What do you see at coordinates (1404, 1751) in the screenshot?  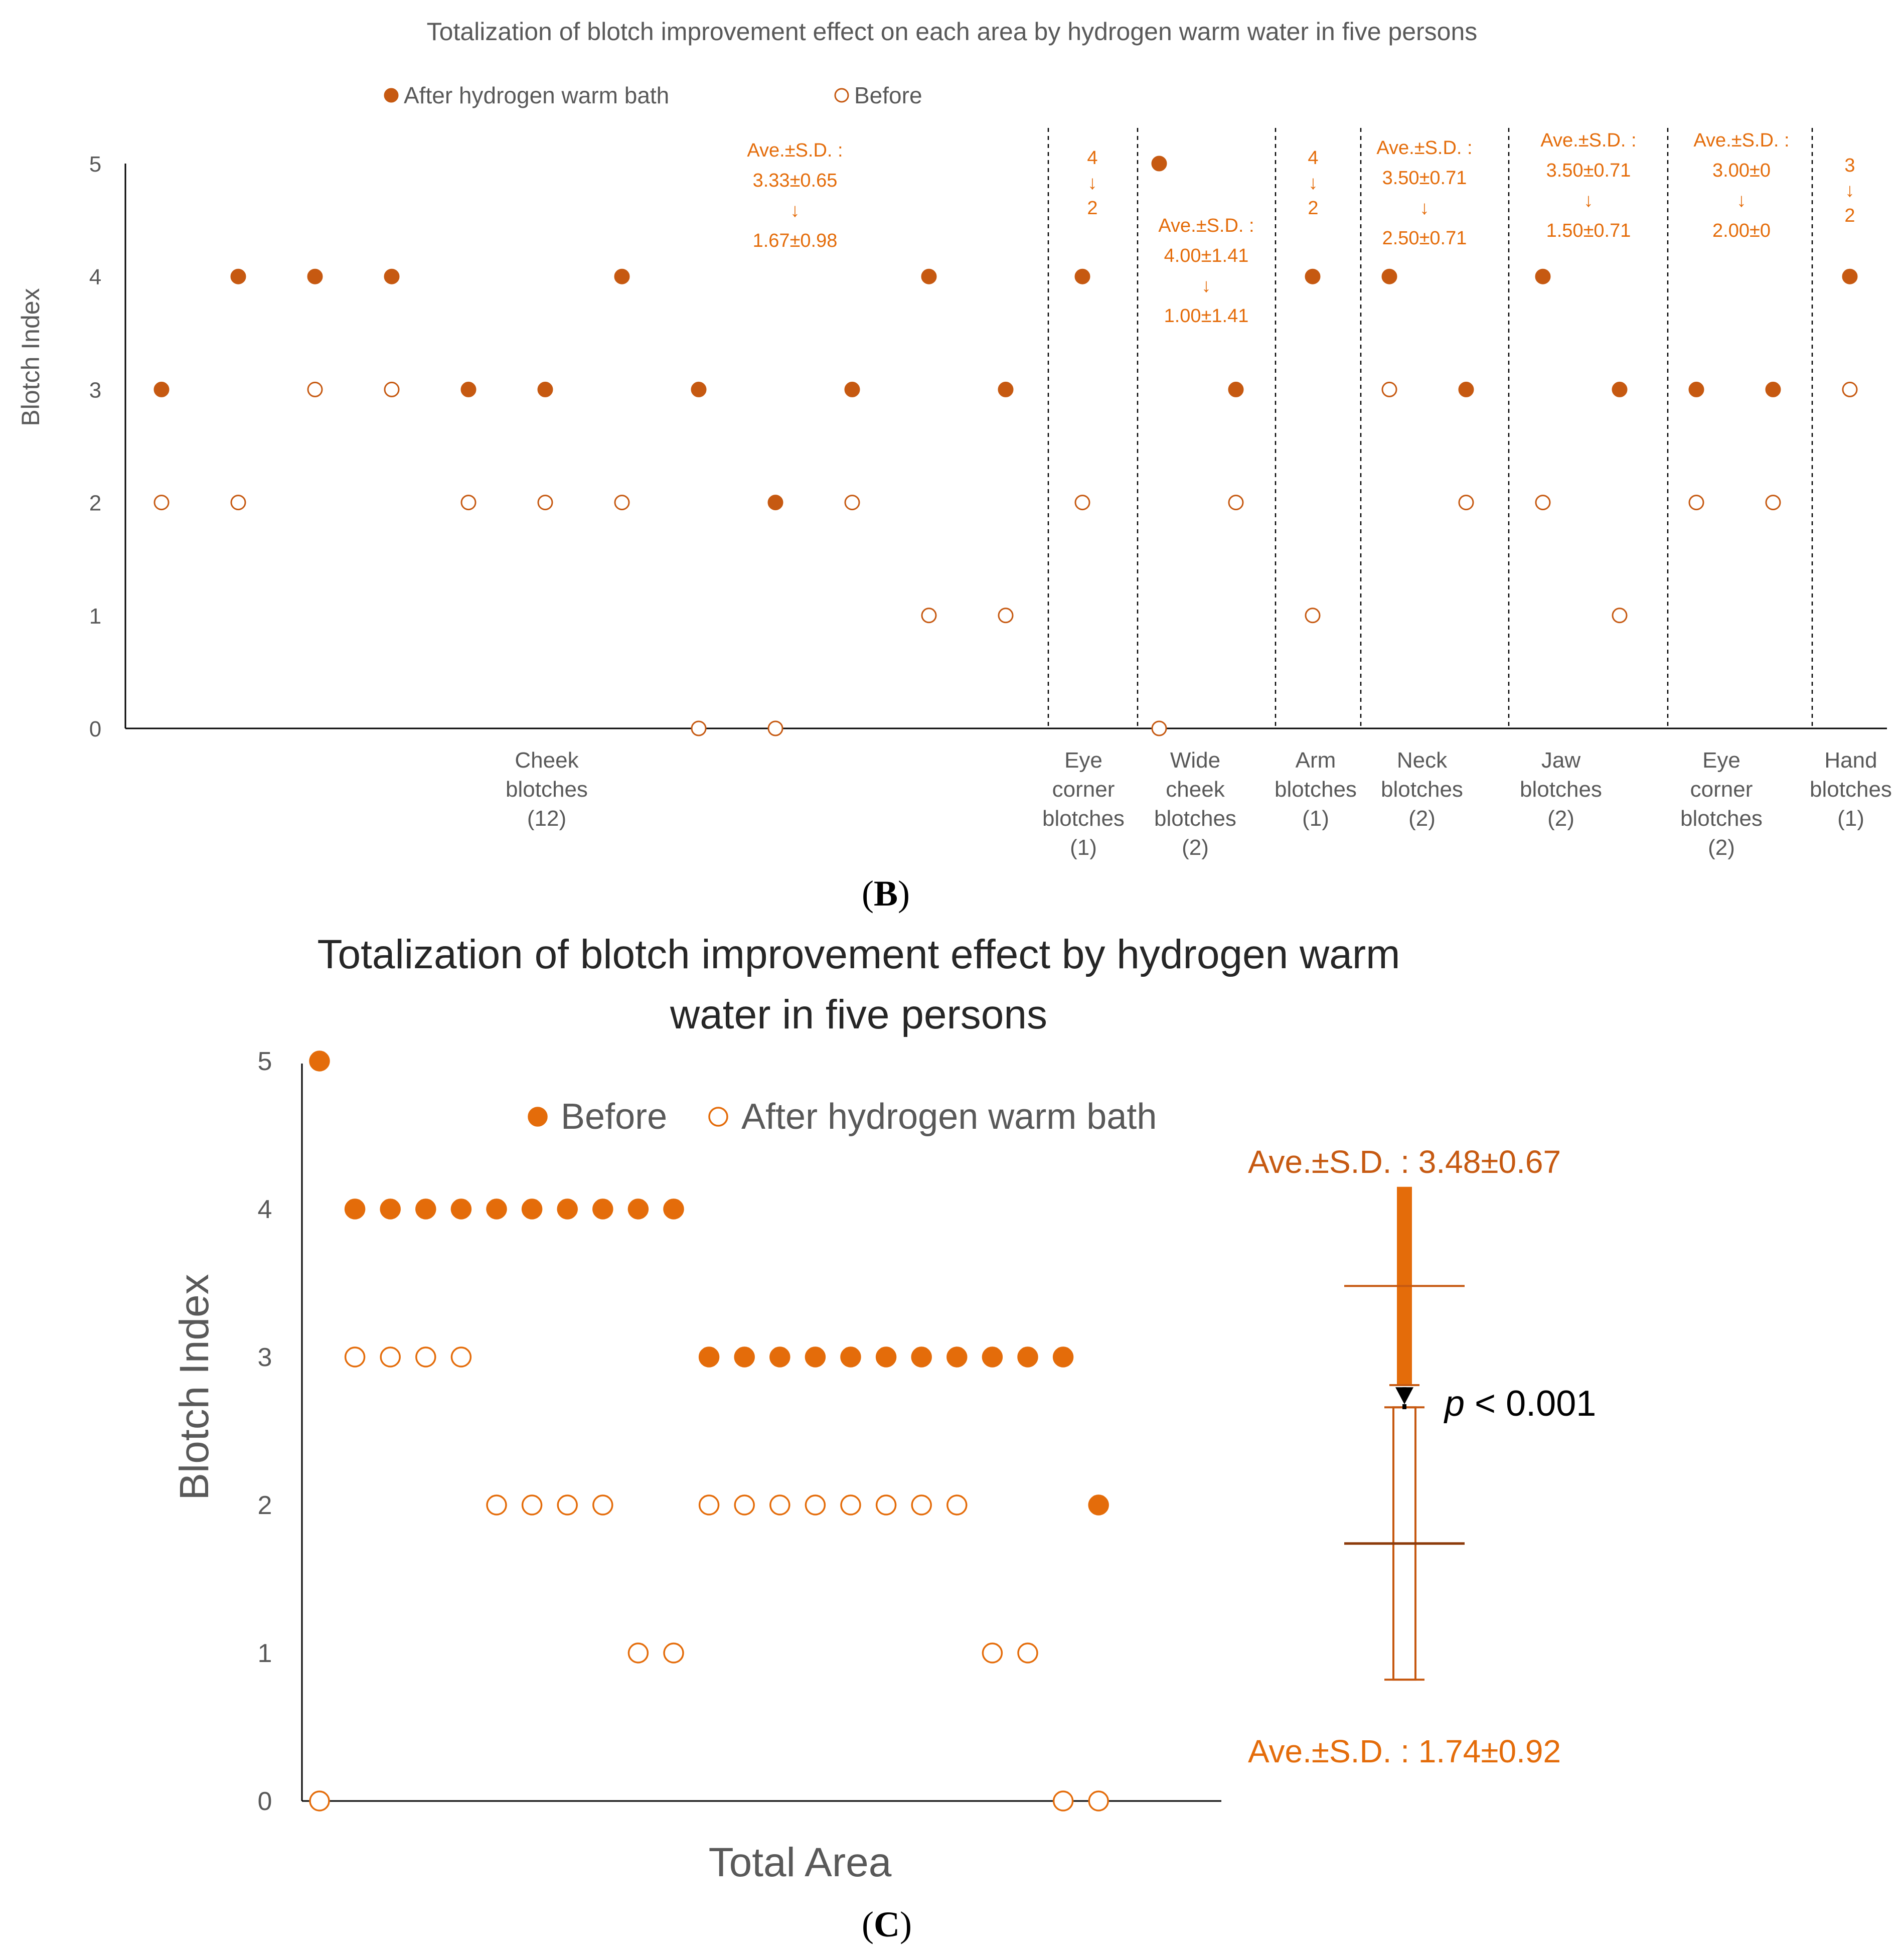 I see `after-summary-label: Ave.±S.D. : 1.74±0.92` at bounding box center [1404, 1751].